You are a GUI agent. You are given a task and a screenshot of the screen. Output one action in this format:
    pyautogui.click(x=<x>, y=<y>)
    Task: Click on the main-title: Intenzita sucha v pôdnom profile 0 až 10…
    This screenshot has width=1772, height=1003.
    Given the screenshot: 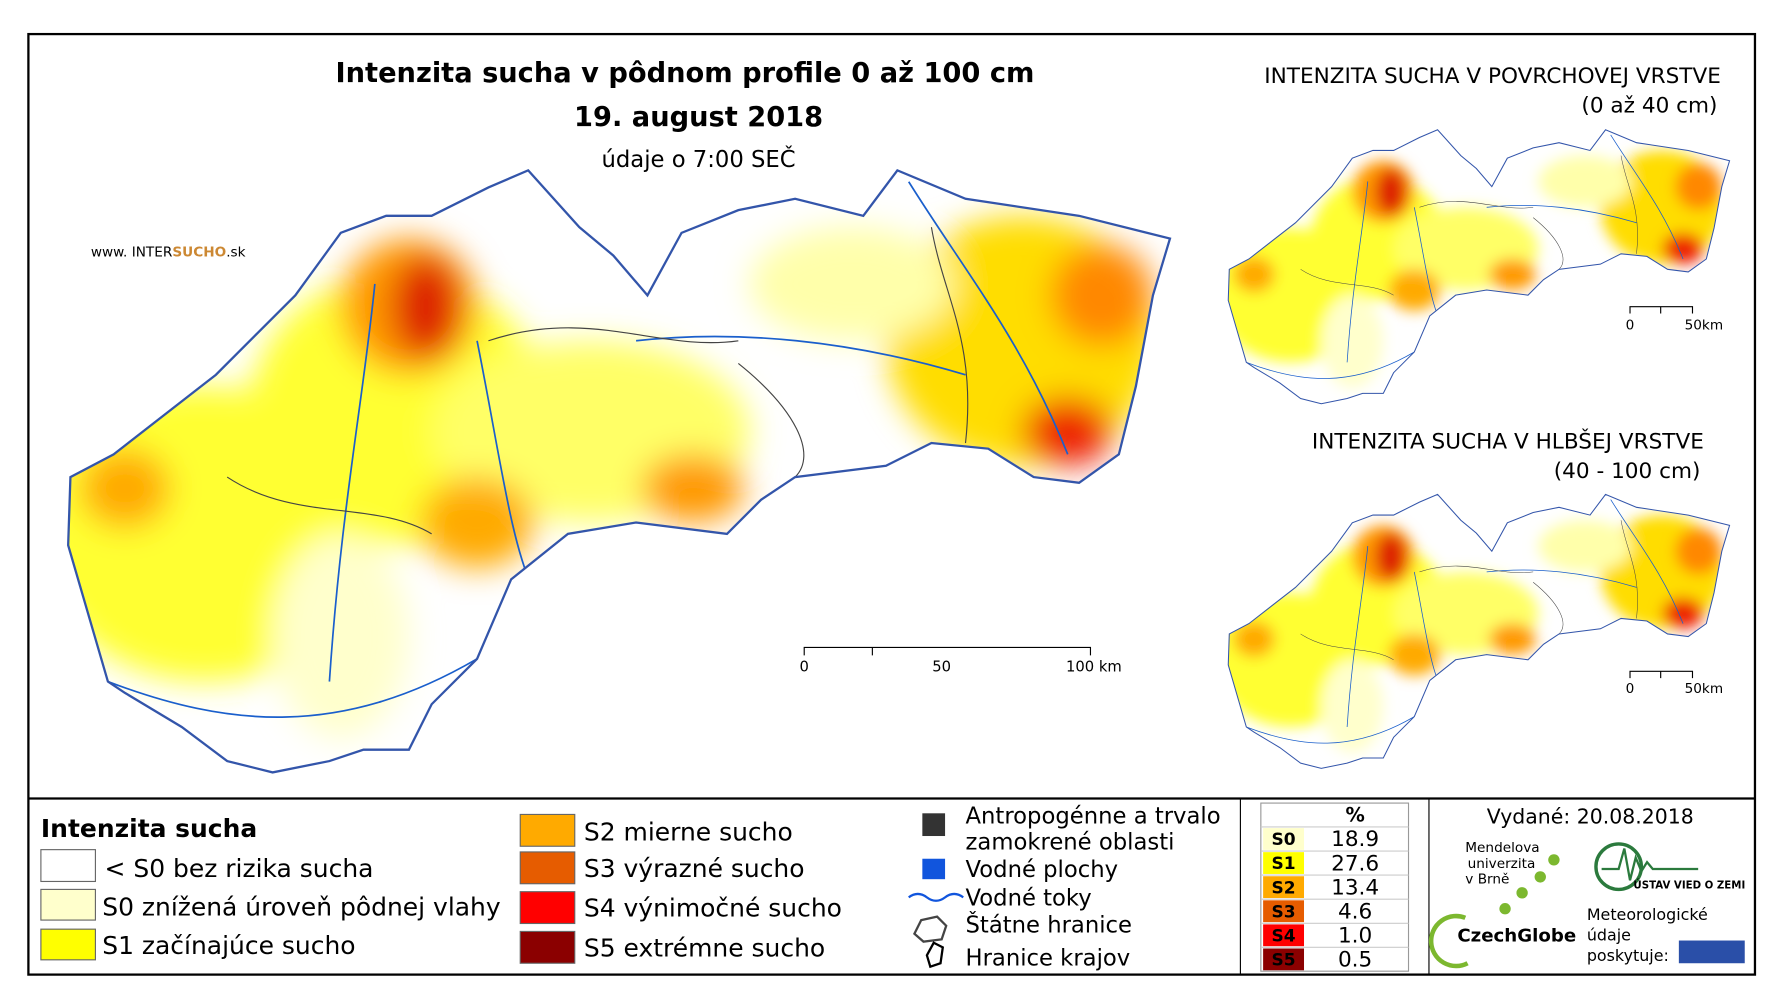 What is the action you would take?
    pyautogui.click(x=685, y=73)
    